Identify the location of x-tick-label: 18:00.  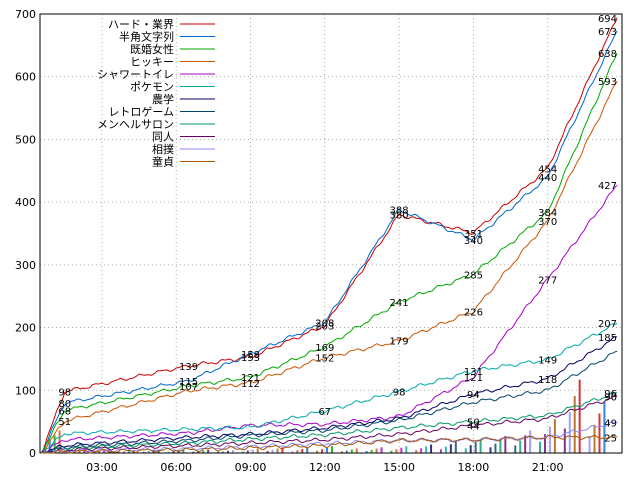
(474, 467).